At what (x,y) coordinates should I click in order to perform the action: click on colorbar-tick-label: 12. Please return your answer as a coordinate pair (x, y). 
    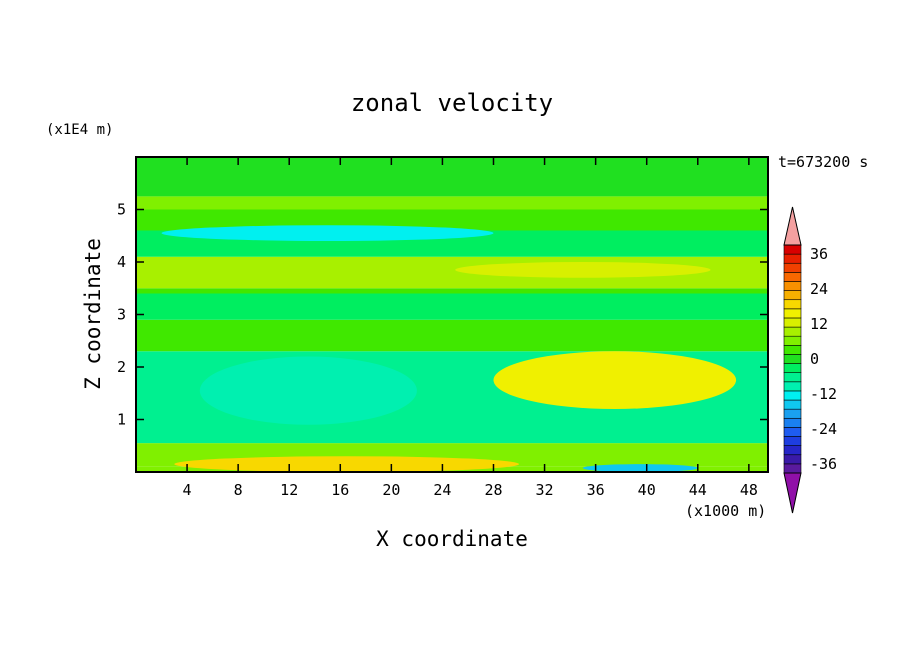
    Looking at the image, I should click on (819, 324).